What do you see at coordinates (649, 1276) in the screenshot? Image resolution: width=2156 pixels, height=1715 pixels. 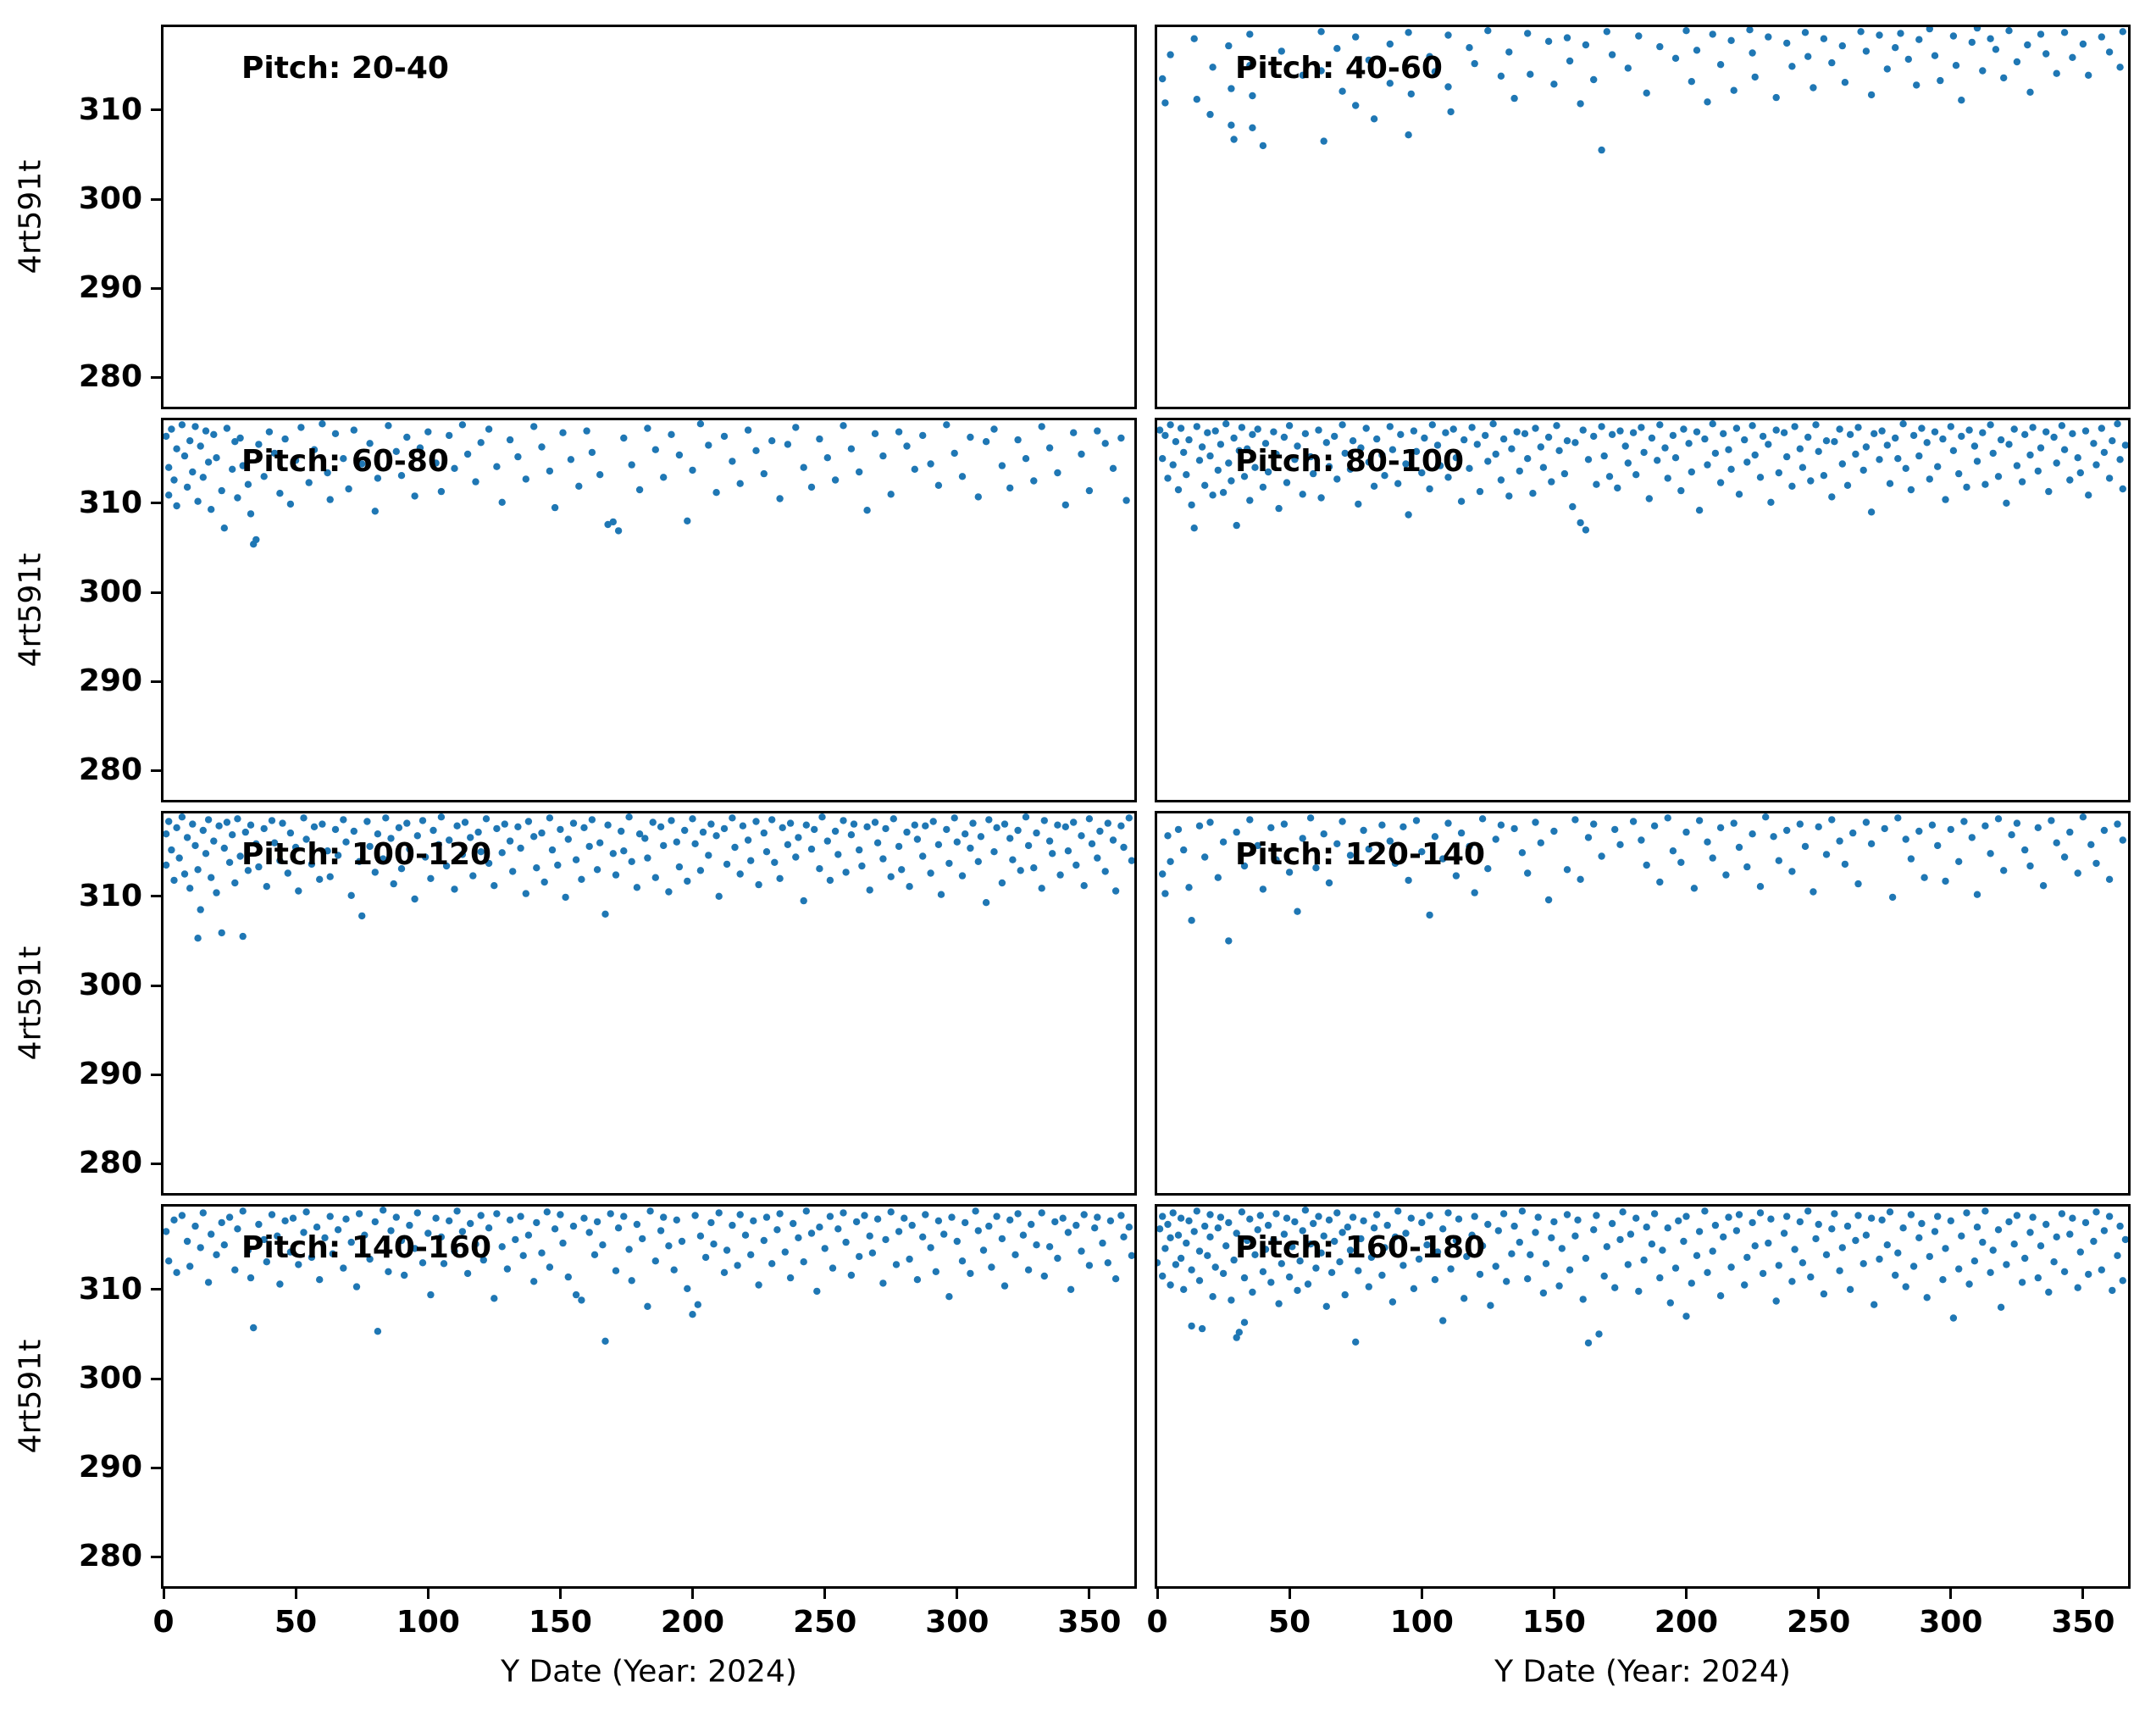 I see `scatter-points` at bounding box center [649, 1276].